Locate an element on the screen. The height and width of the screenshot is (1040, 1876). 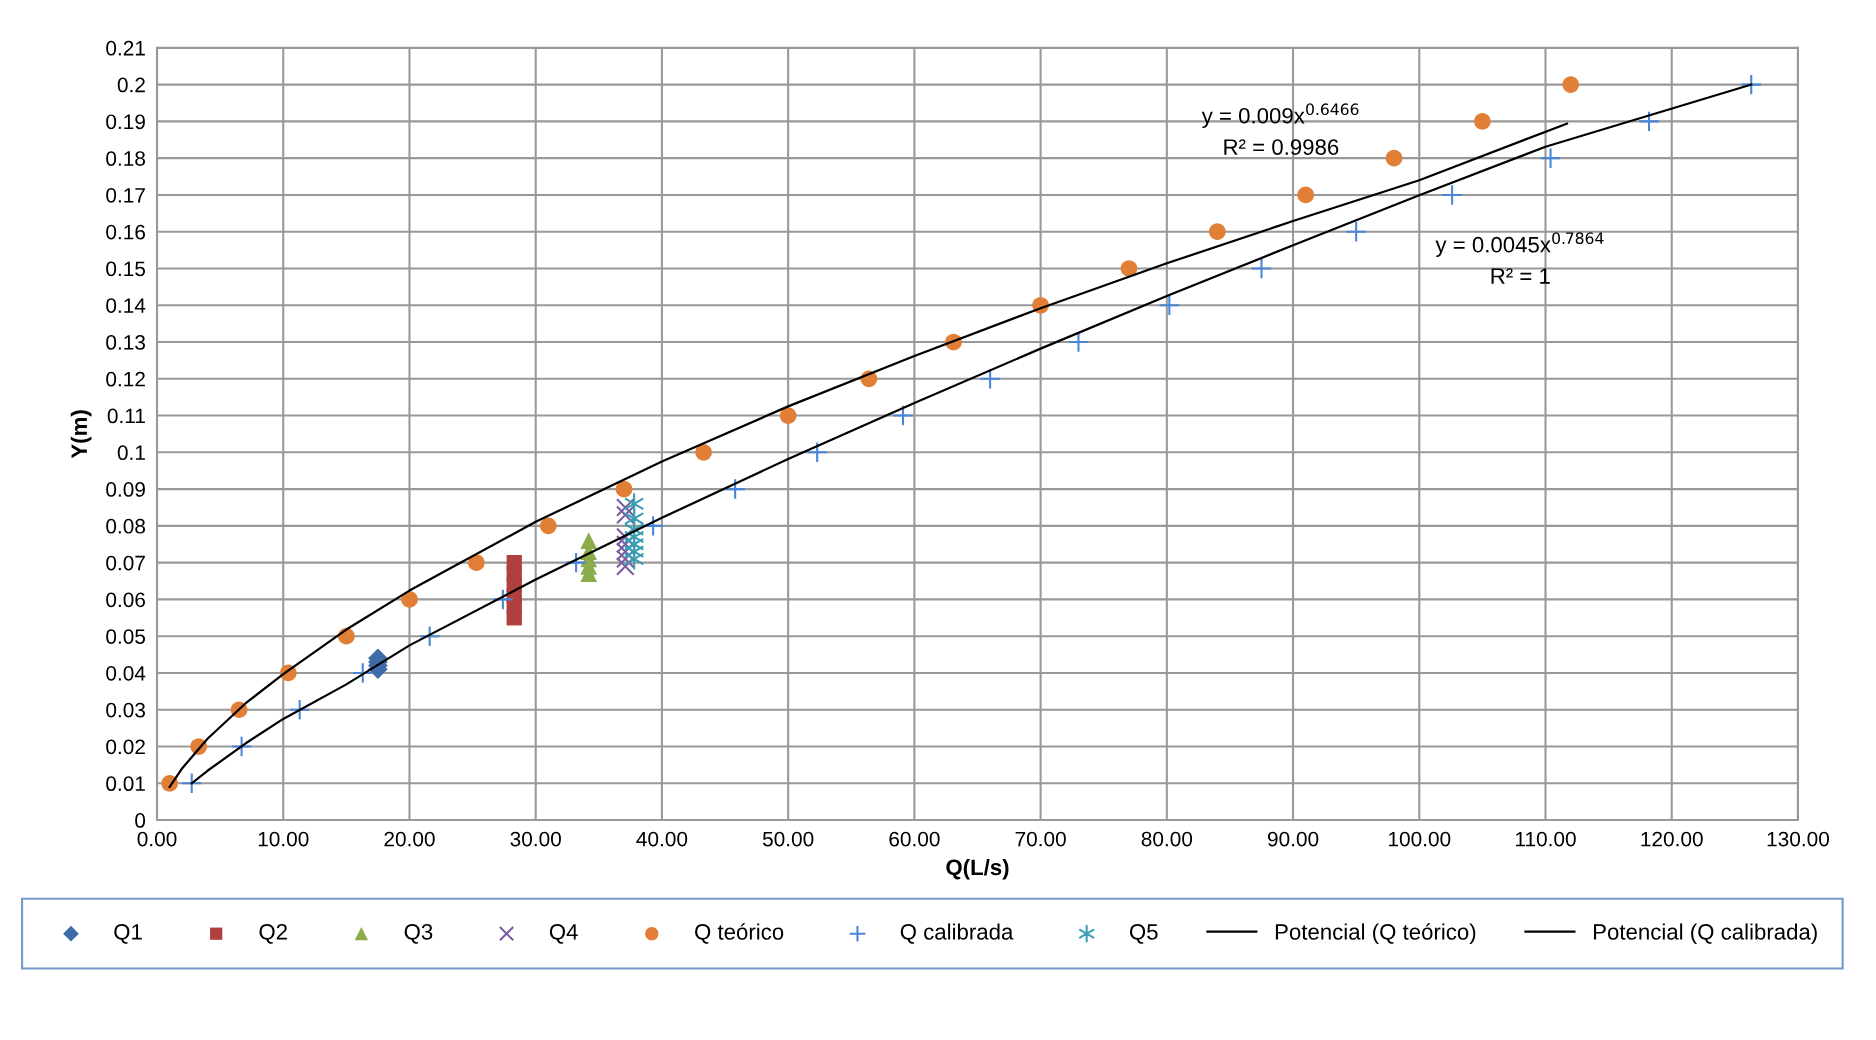
y-tick-label: 0 is located at coordinates (140, 820).